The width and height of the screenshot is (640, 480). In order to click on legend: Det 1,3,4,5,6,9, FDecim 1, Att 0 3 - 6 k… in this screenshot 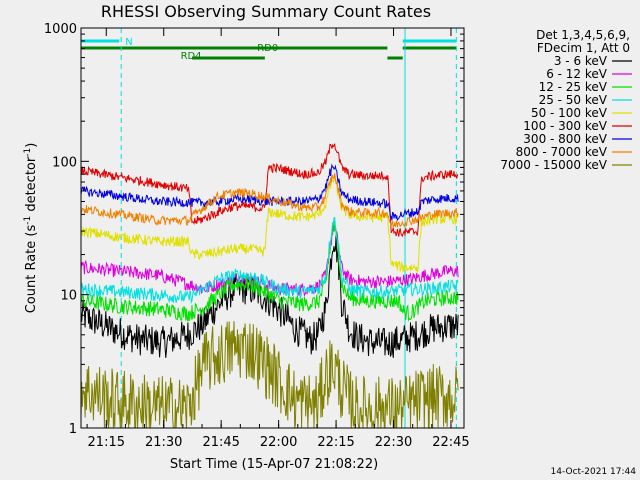, I will do `click(566, 100)`.